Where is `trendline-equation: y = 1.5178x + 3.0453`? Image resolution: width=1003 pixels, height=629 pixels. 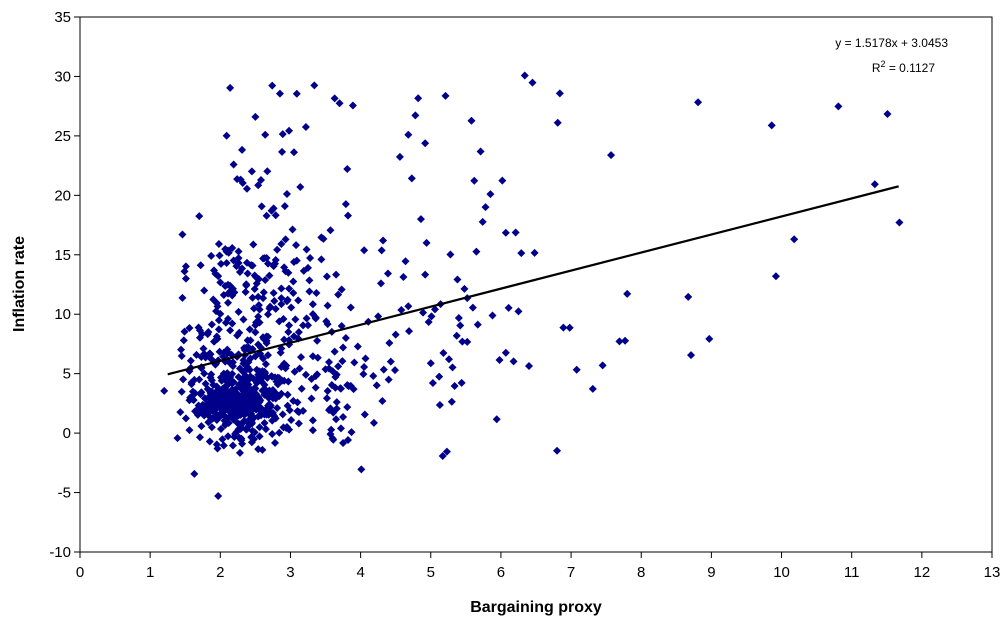 trendline-equation: y = 1.5178x + 3.0453 is located at coordinates (891, 43).